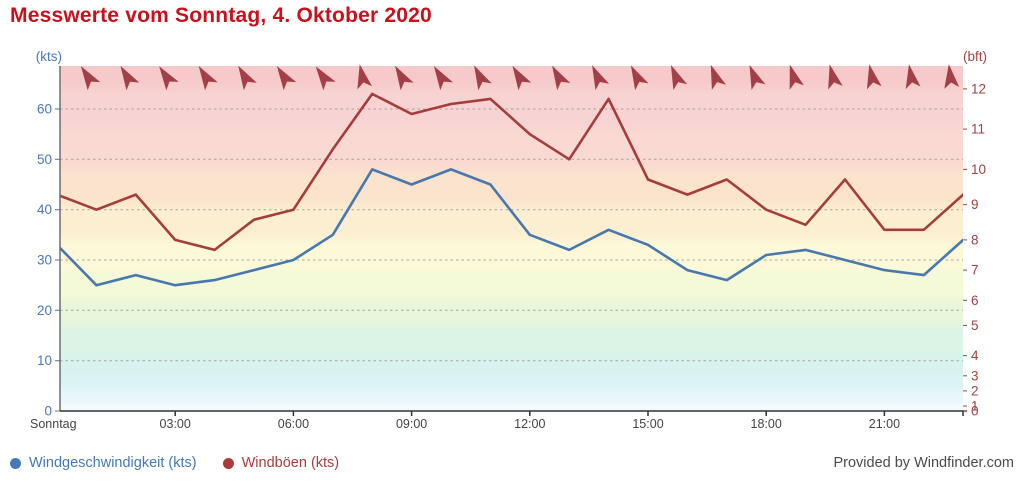 Image resolution: width=1024 pixels, height=486 pixels. I want to click on legend-item-wind-speed: Windgeschwindigkeit (kts), so click(103, 463).